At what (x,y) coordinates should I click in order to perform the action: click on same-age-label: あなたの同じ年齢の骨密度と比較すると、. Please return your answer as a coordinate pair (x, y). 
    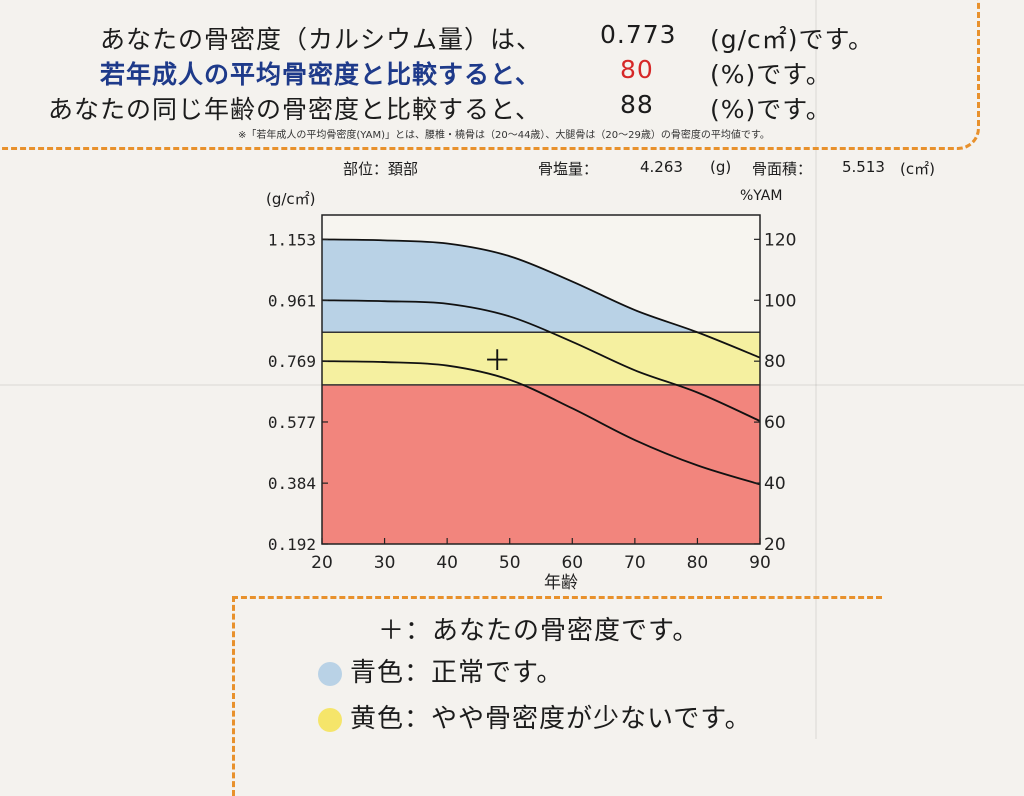
    Looking at the image, I should click on (295, 109).